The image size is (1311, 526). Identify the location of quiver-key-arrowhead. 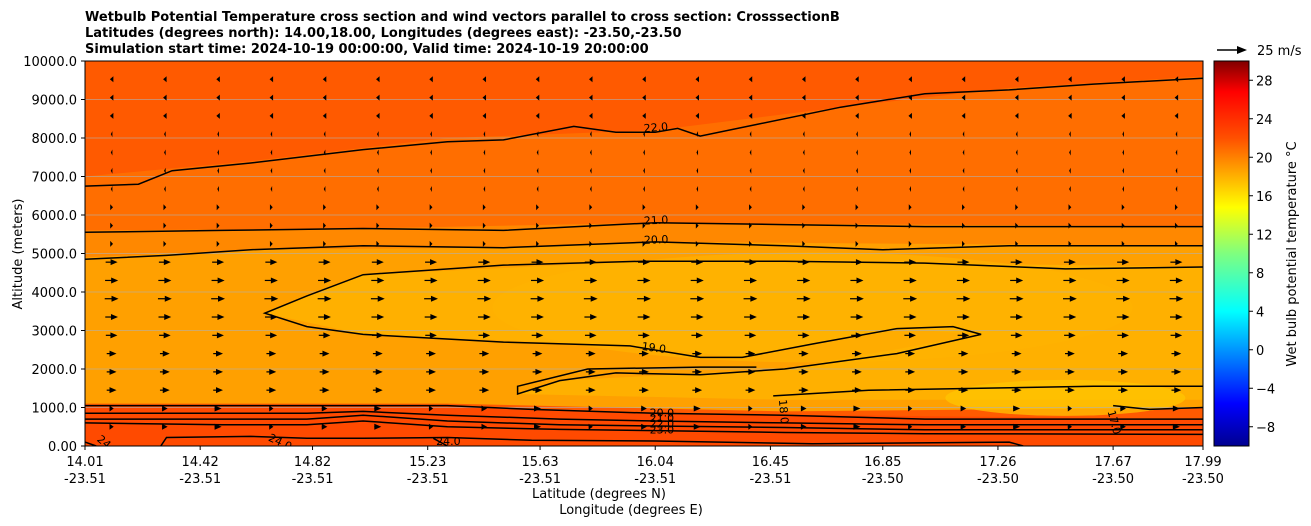
(1242, 50).